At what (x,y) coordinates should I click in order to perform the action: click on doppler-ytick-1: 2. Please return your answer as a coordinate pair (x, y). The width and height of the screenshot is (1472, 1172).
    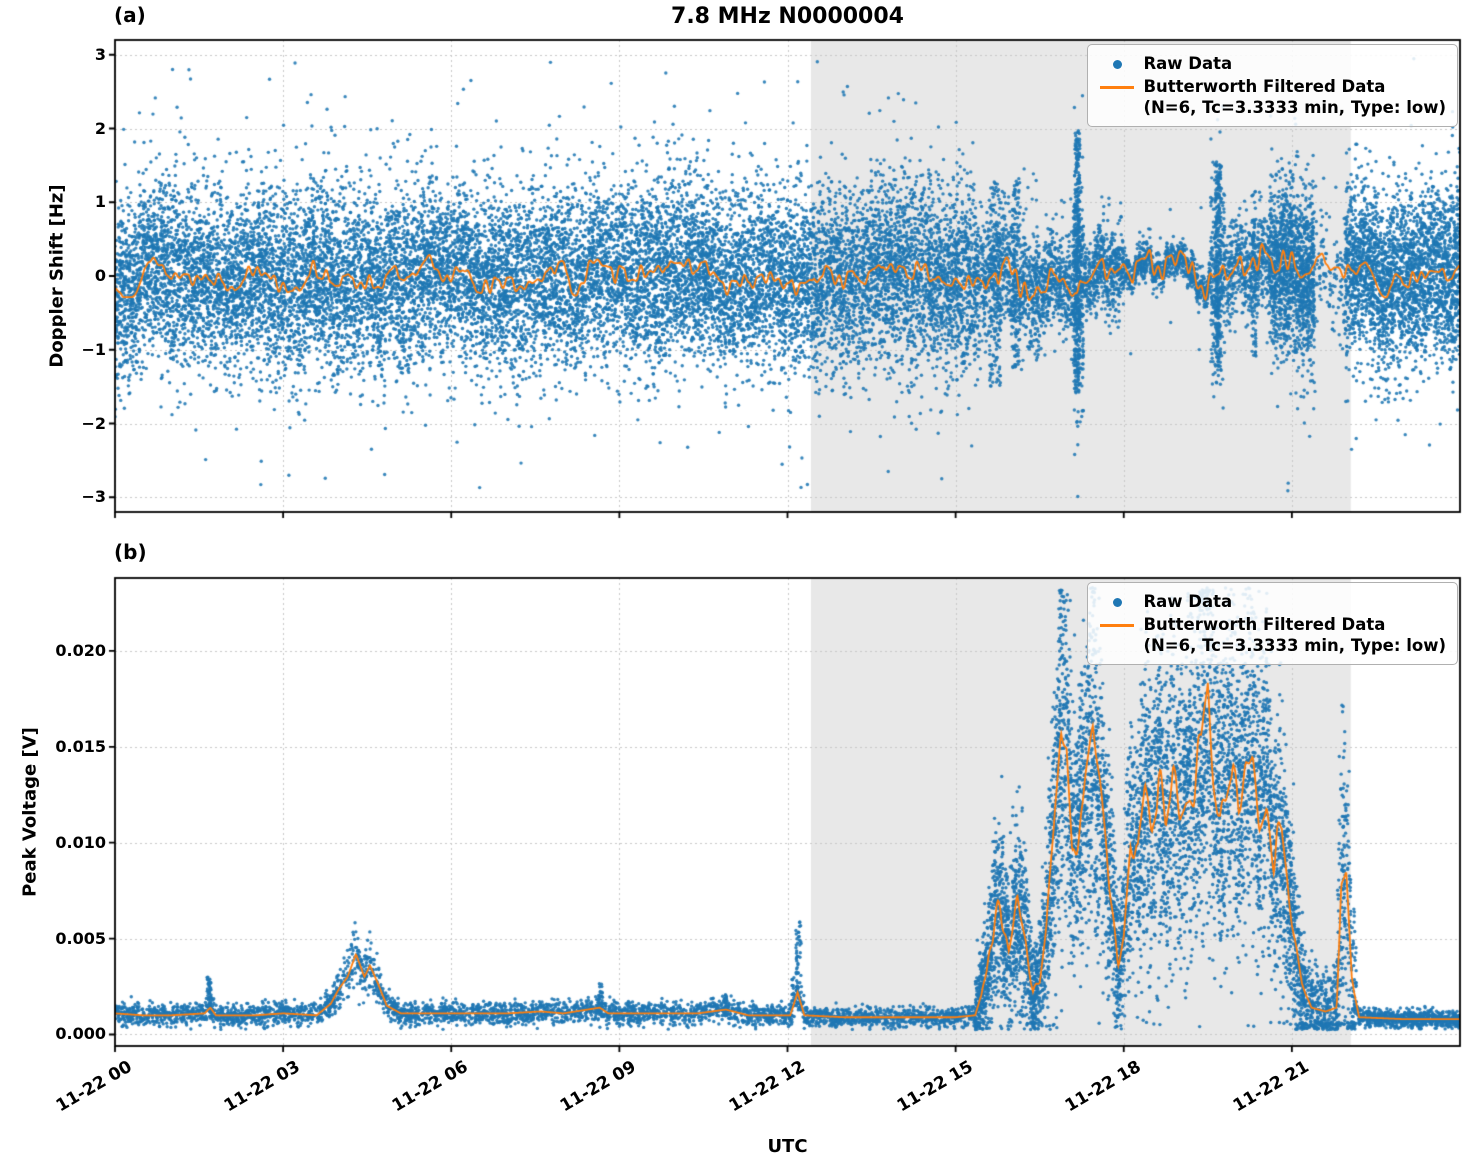
    Looking at the image, I should click on (100, 128).